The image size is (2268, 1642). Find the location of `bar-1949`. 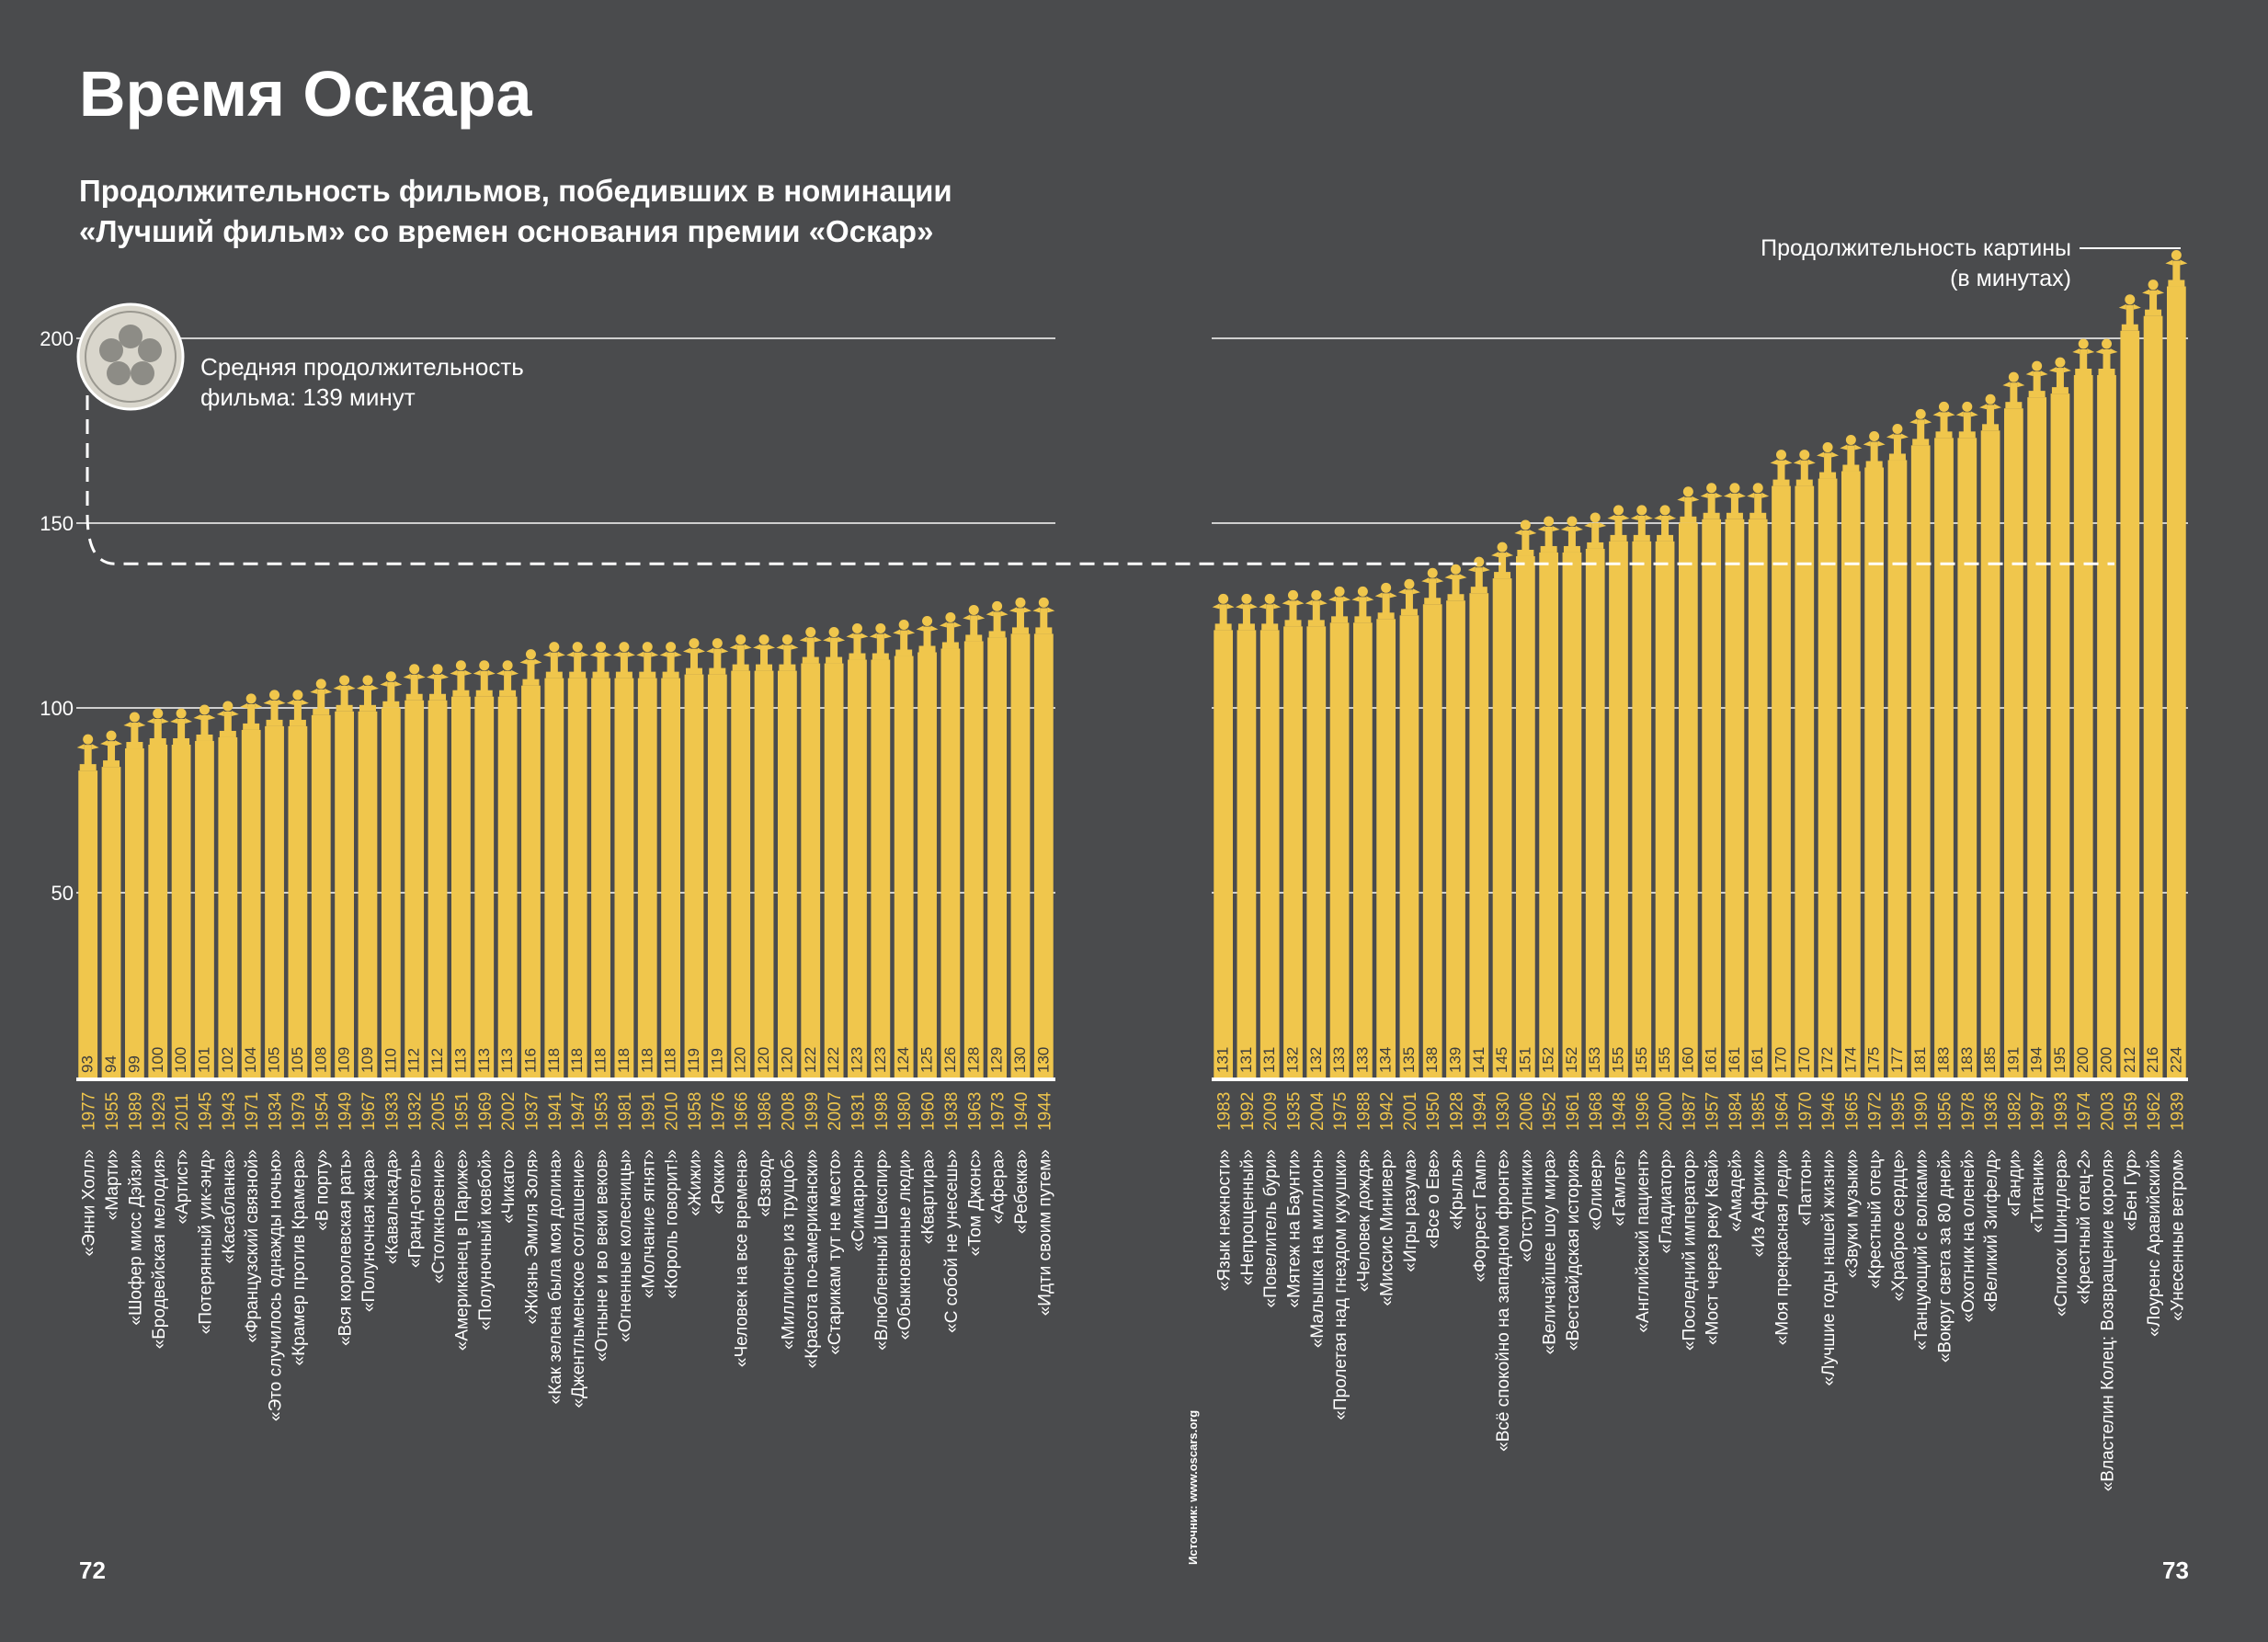

bar-1949 is located at coordinates (345, 894).